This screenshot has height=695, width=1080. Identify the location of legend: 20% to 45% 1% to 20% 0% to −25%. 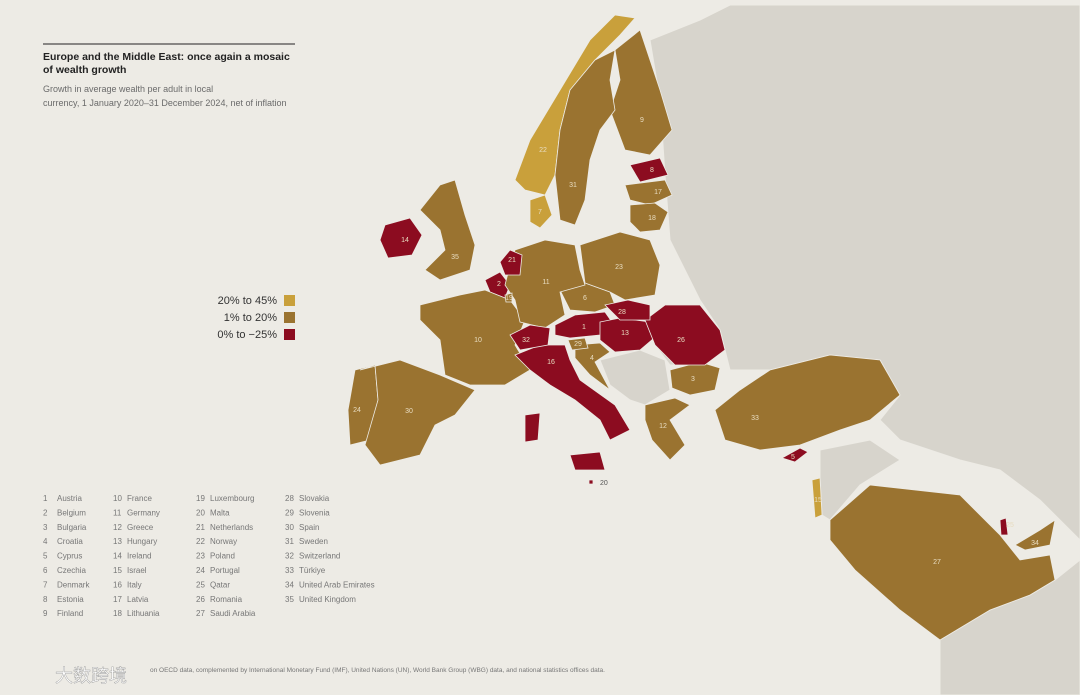
(256, 318).